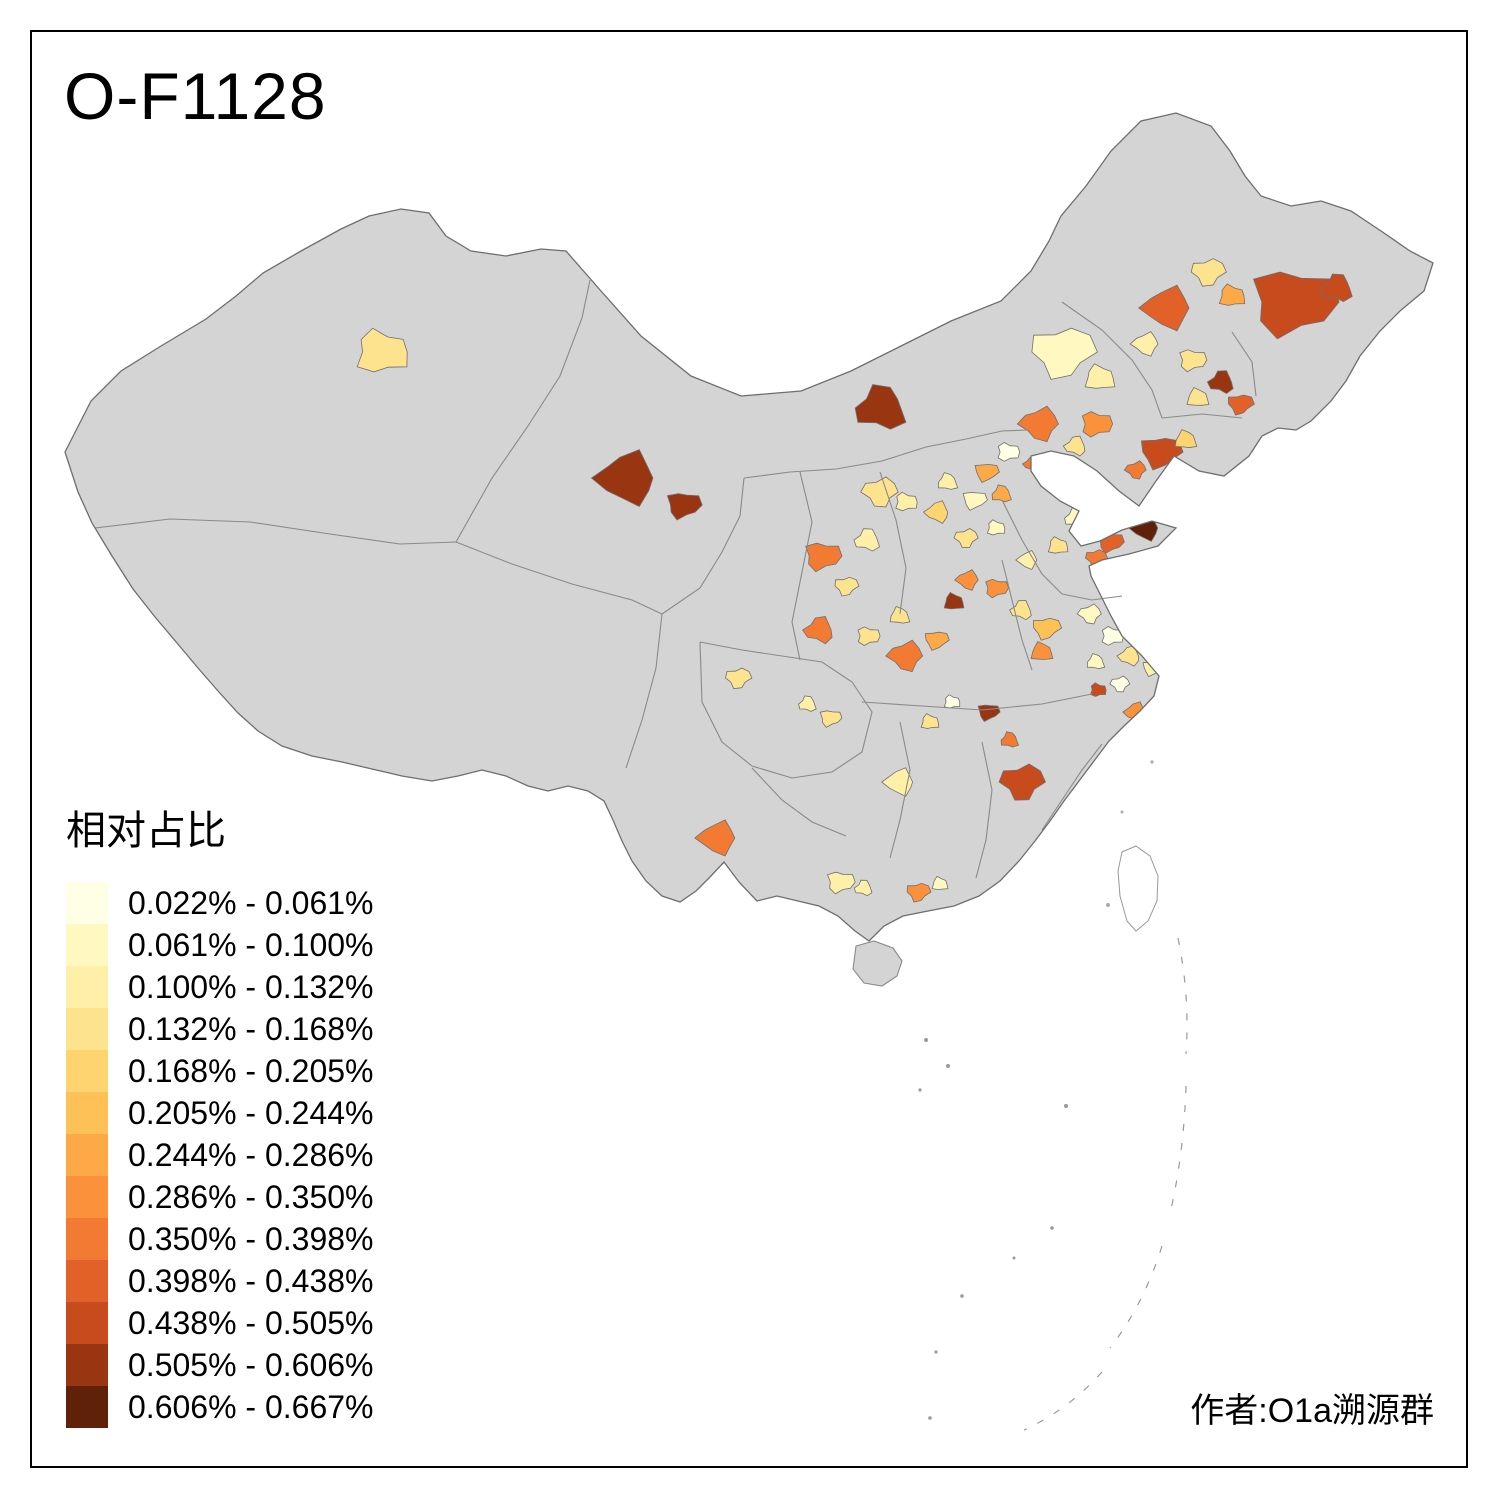  I want to click on legend-row: 0.505% - 0.606%, so click(220, 1365).